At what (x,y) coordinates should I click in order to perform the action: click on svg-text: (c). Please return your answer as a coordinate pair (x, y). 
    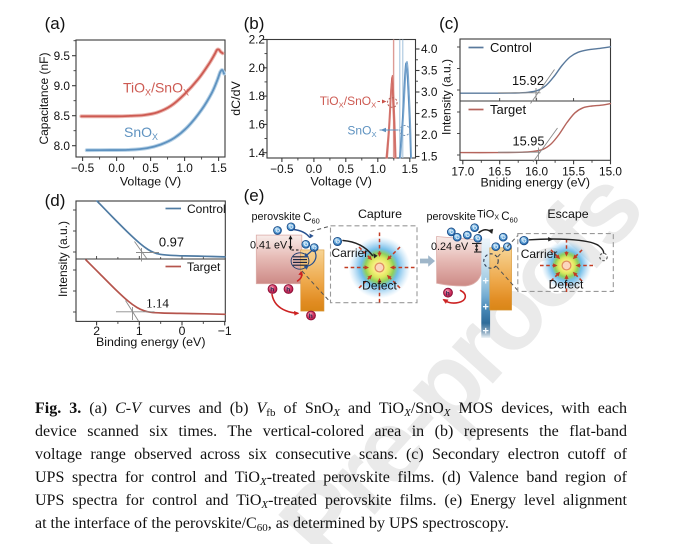
    Looking at the image, I should click on (449, 23).